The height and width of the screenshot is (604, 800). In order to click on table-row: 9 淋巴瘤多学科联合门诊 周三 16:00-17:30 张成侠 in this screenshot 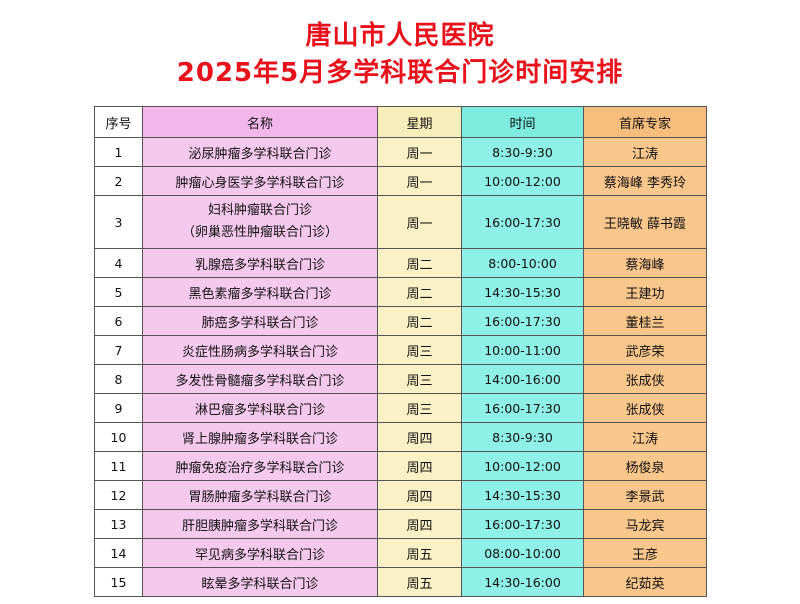, I will do `click(400, 408)`.